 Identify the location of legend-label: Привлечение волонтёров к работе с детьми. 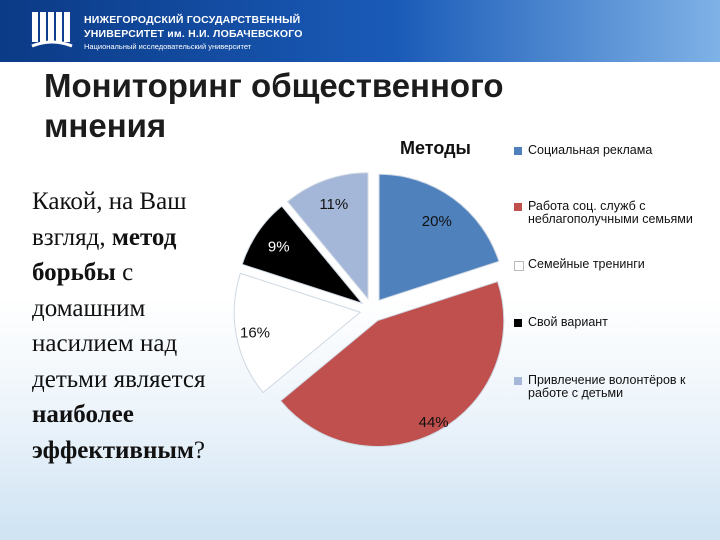
(607, 386).